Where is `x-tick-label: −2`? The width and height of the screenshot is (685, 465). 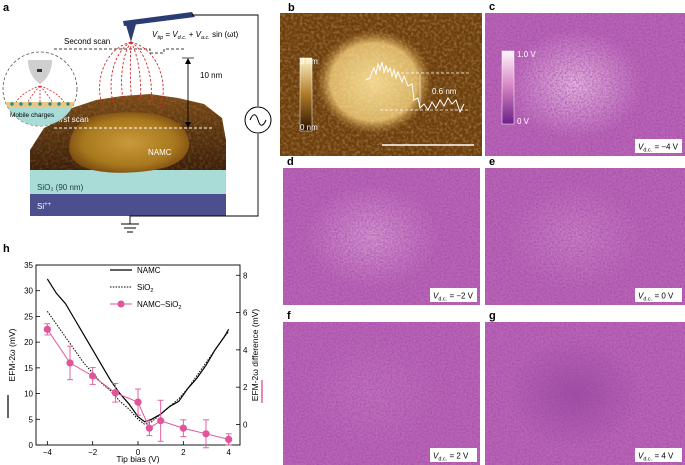 x-tick-label: −2 is located at coordinates (93, 452).